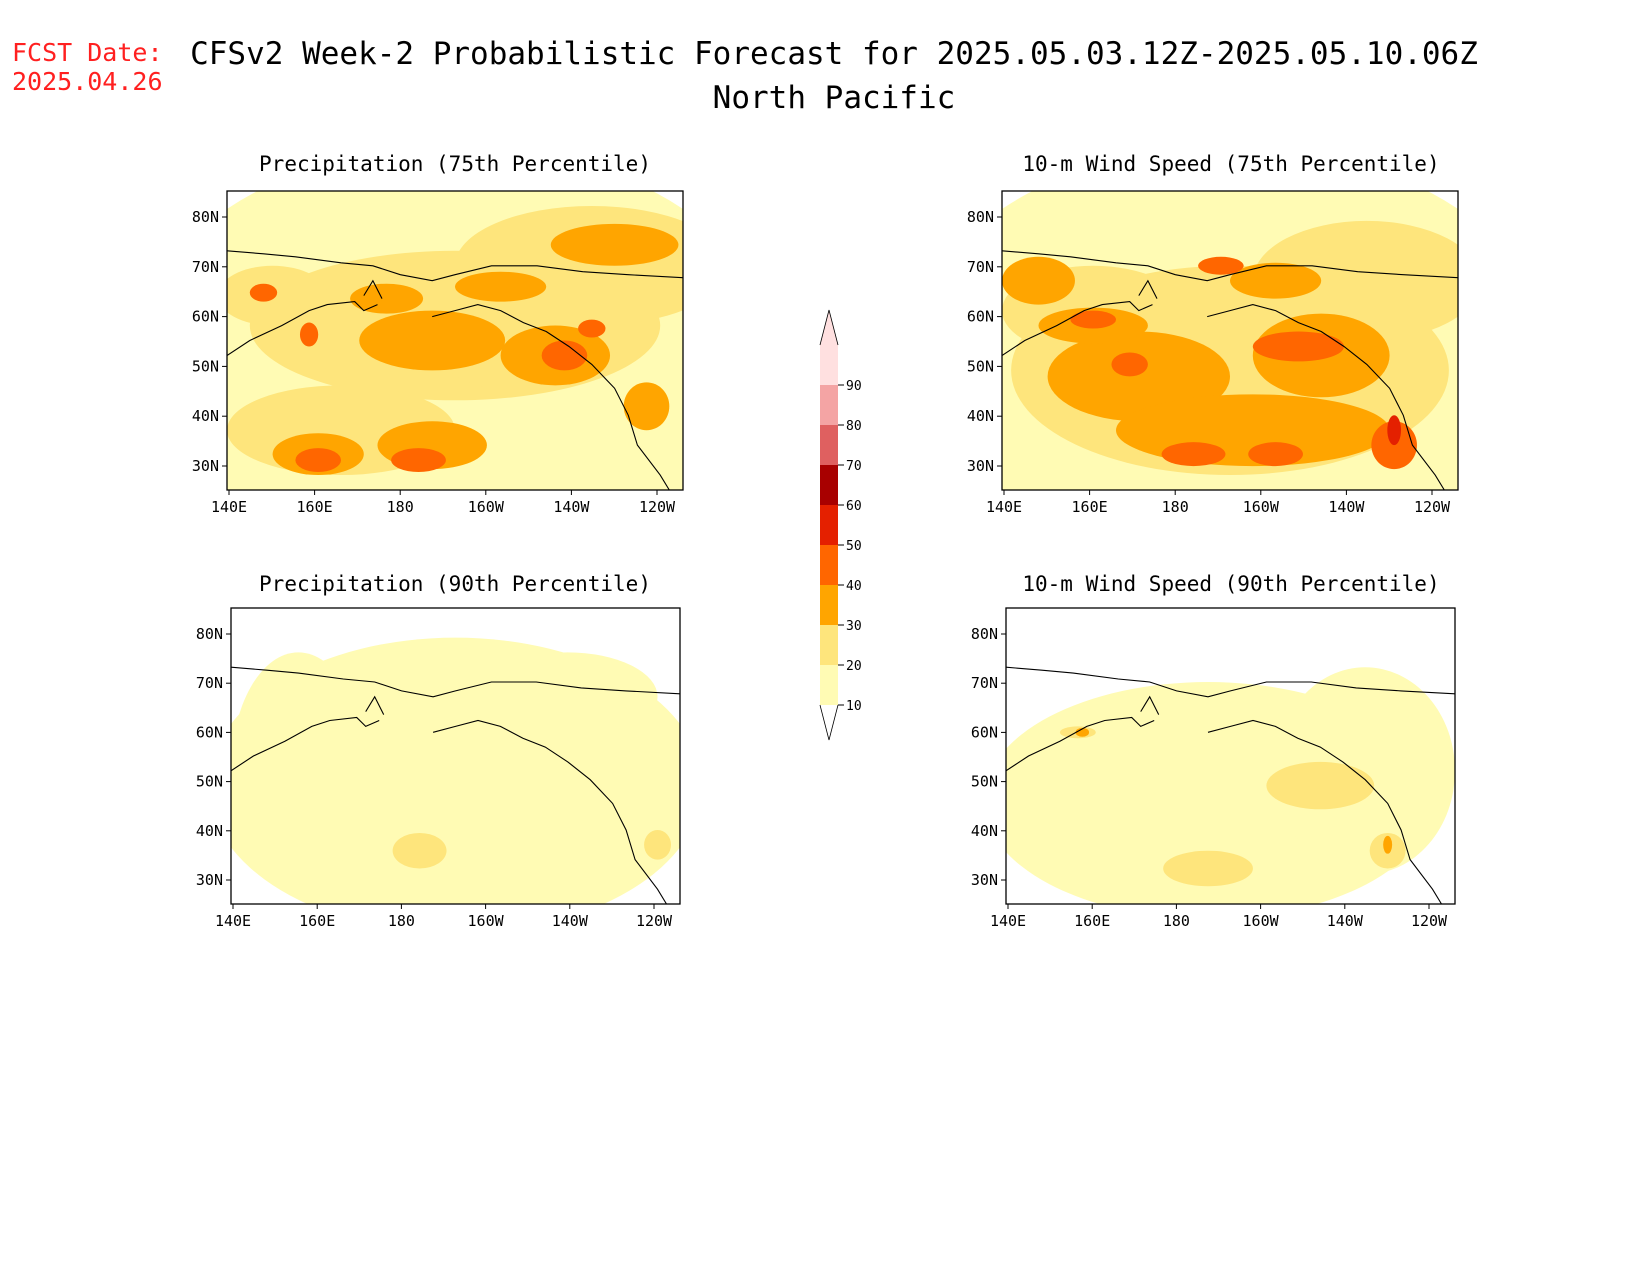 The image size is (1650, 1275). I want to click on figure-subtitle: North Pacific, so click(834, 98).